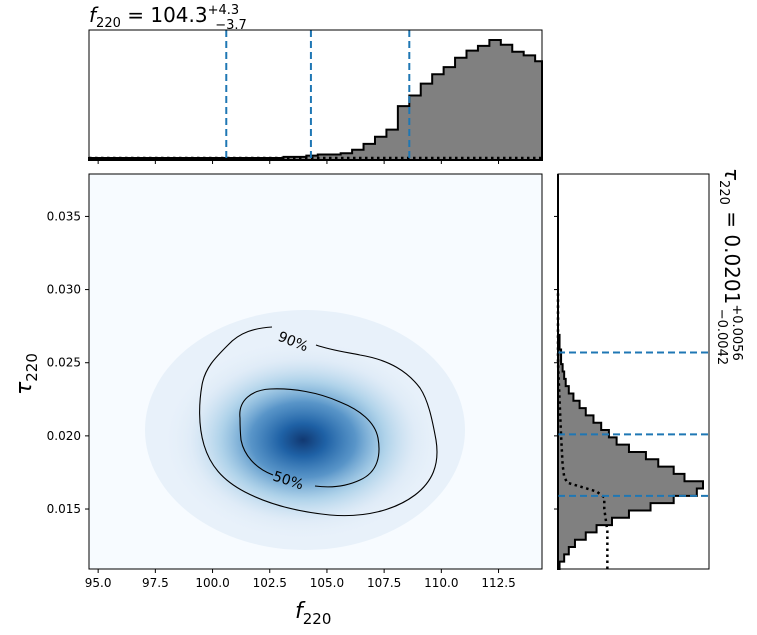 The width and height of the screenshot is (757, 635). What do you see at coordinates (384, 583) in the screenshot?
I see `main-x-tick-label-5: 107.5` at bounding box center [384, 583].